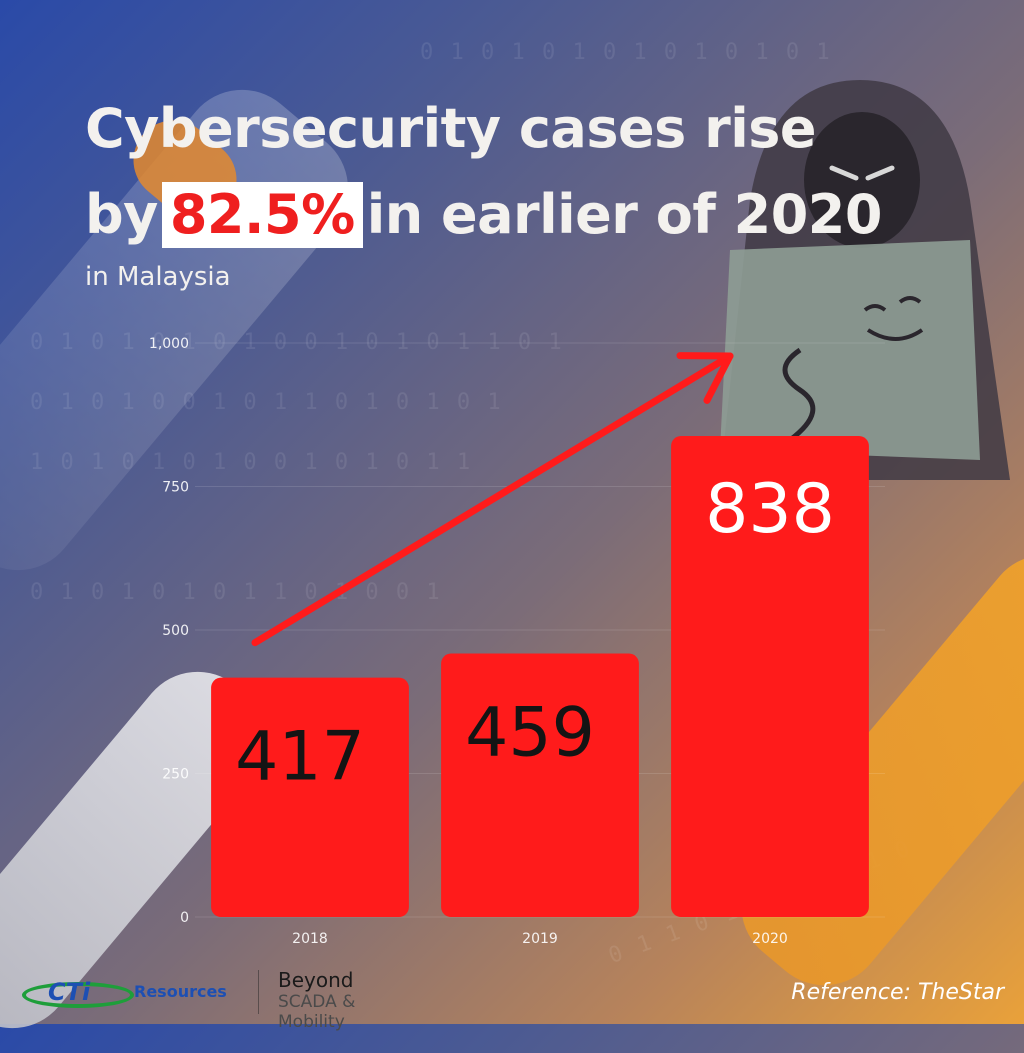 Image resolution: width=1024 pixels, height=1053 pixels. Describe the element at coordinates (770, 939) in the screenshot. I see `x-tick-label: 2020` at that location.